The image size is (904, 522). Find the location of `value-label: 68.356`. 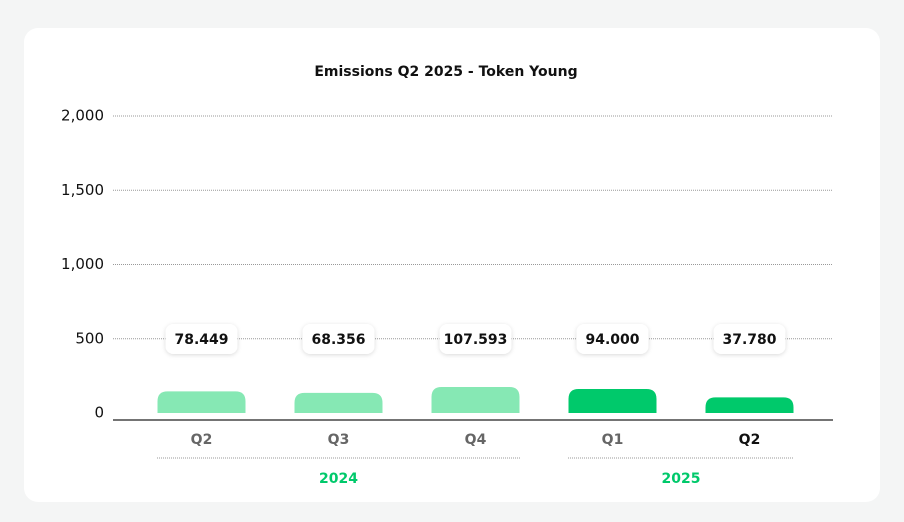

value-label: 68.356 is located at coordinates (338, 340).